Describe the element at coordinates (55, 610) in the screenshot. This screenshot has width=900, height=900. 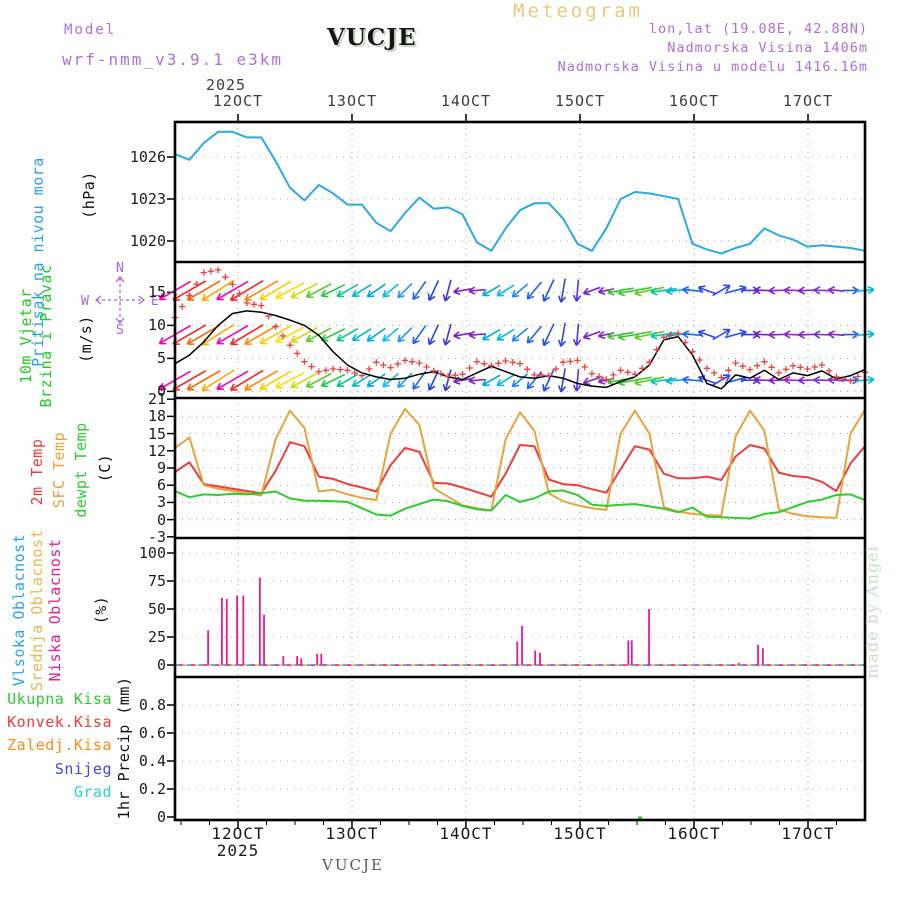
I see `cloud-low-label: Niska Oblacnost` at that location.